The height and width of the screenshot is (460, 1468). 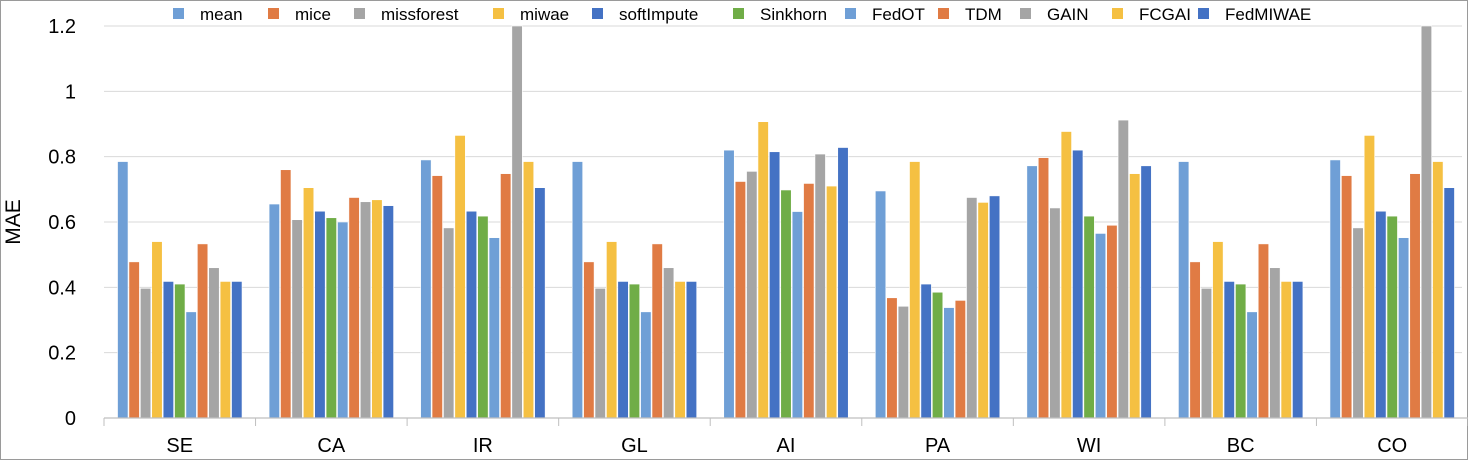 What do you see at coordinates (1392, 446) in the screenshot?
I see `x-tick-label: CO` at bounding box center [1392, 446].